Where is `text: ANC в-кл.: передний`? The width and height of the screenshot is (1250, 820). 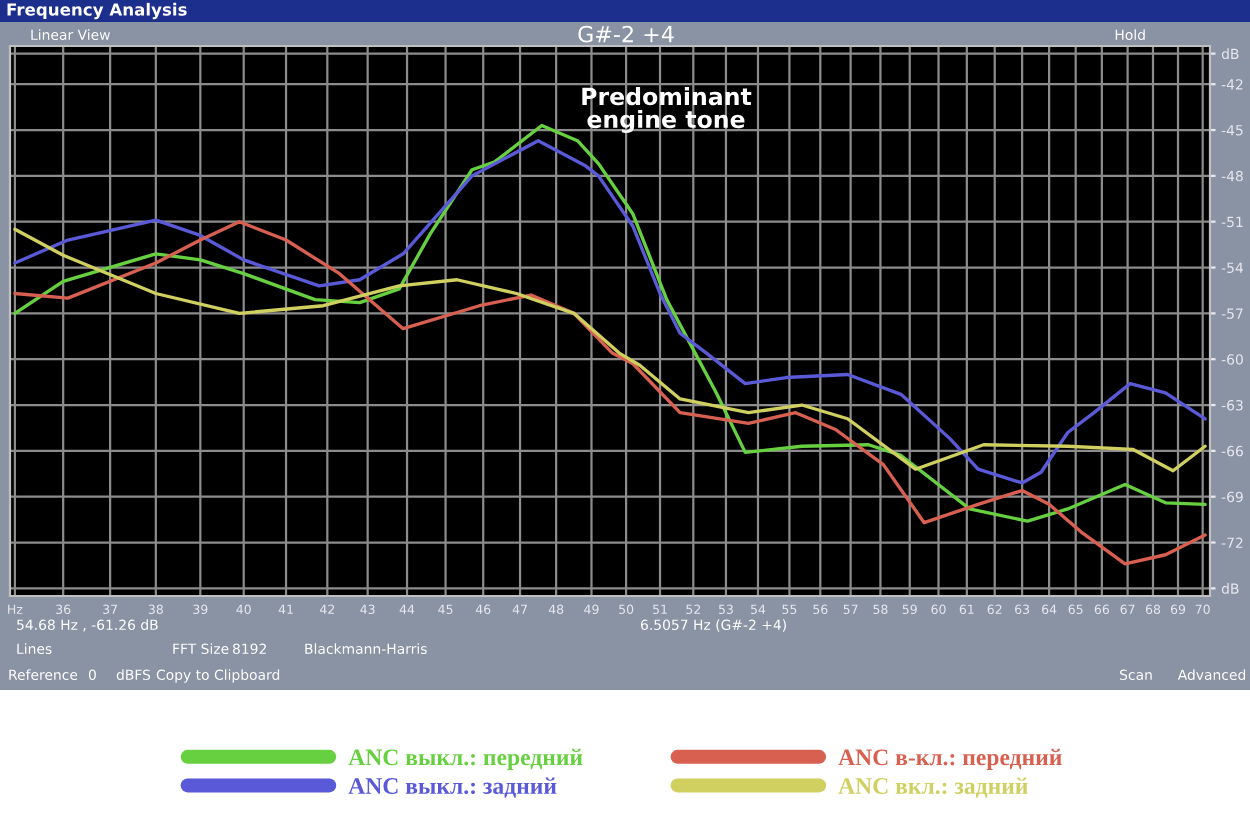
text: ANC в-кл.: передний is located at coordinates (950, 759).